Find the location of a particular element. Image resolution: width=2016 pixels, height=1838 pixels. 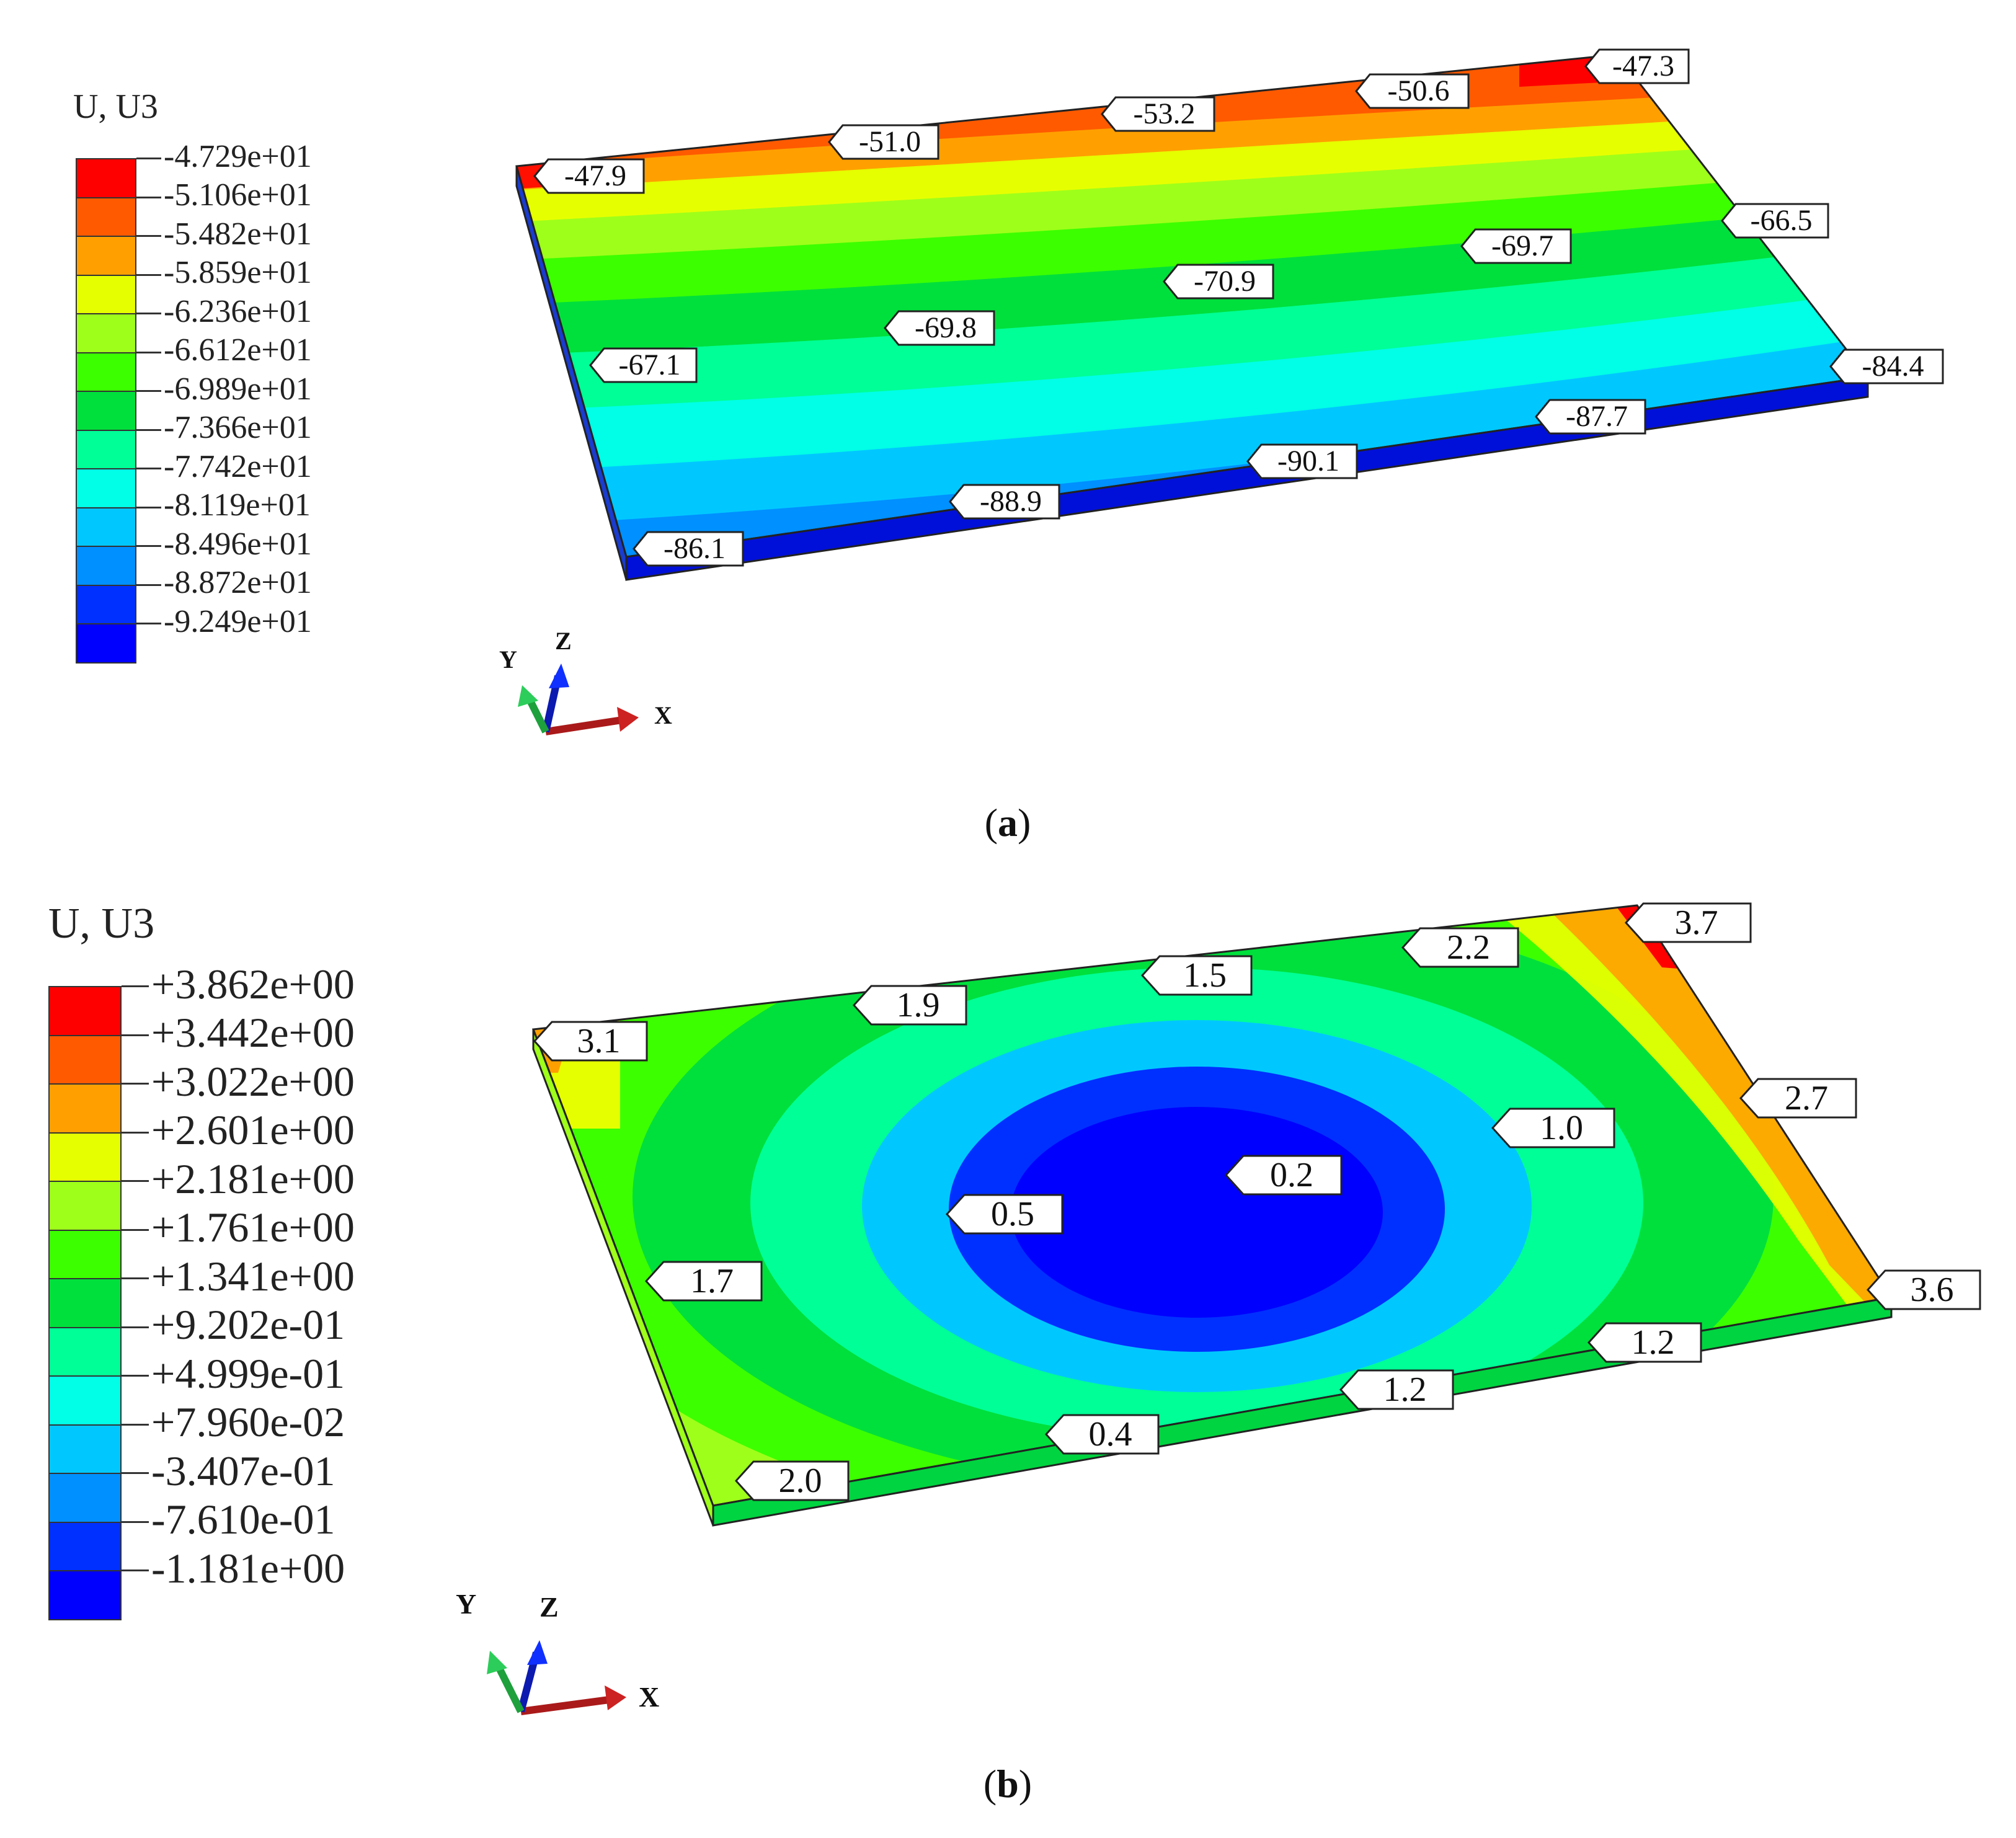

callout-value: -87.7 is located at coordinates (1597, 417).